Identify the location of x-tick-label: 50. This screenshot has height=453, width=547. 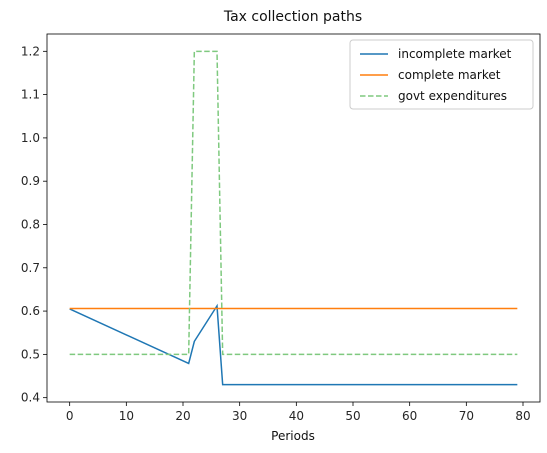
(352, 416).